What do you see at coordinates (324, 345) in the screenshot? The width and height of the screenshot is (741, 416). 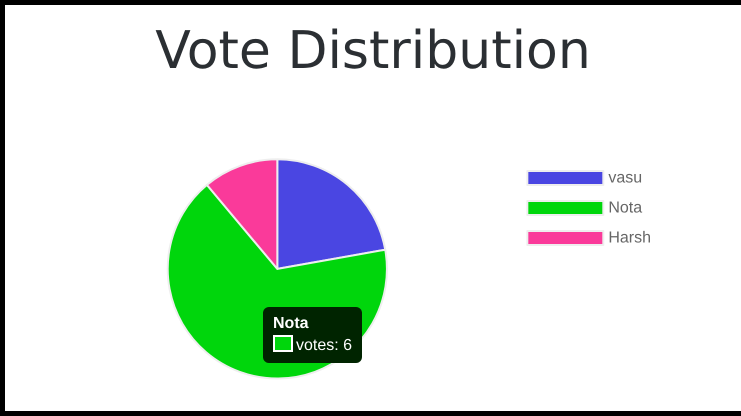 I see `text: votes: 6` at bounding box center [324, 345].